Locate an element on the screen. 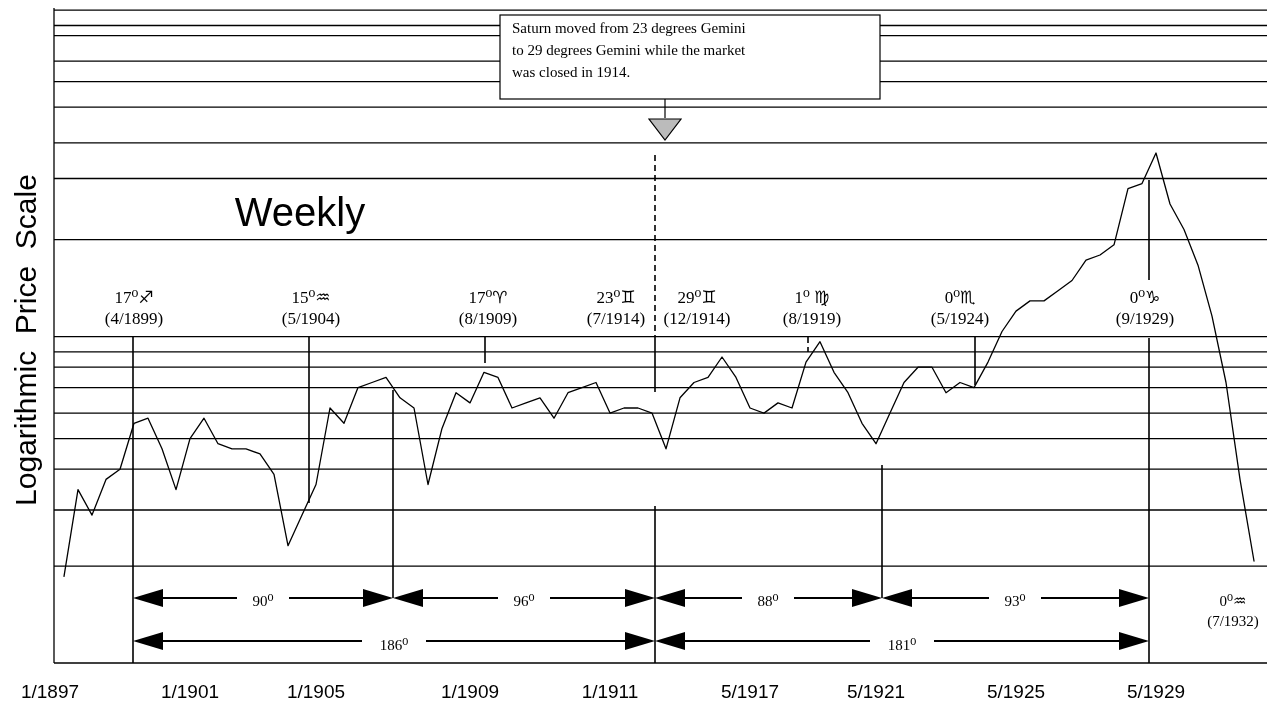 The height and width of the screenshot is (705, 1267). annotation: 17⁰♈ (8/1909) is located at coordinates (488, 308).